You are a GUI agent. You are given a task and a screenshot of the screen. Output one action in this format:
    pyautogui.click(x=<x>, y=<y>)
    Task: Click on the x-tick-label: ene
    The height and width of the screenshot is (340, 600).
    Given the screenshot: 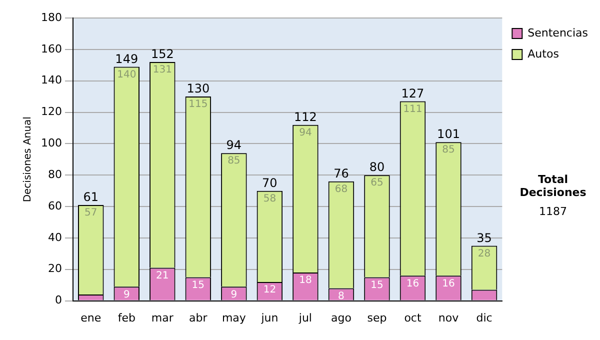 What is the action you would take?
    pyautogui.click(x=91, y=317)
    